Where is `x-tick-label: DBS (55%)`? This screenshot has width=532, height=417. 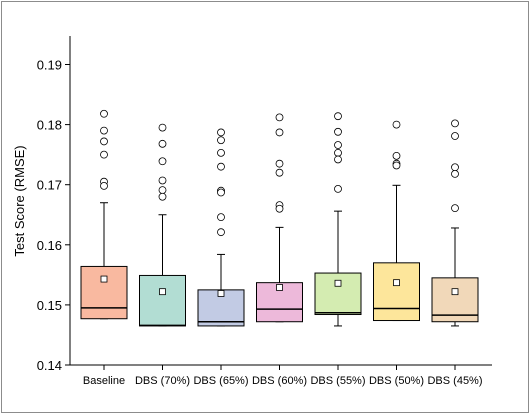
x-tick-label: DBS (55%) is located at coordinates (337, 381).